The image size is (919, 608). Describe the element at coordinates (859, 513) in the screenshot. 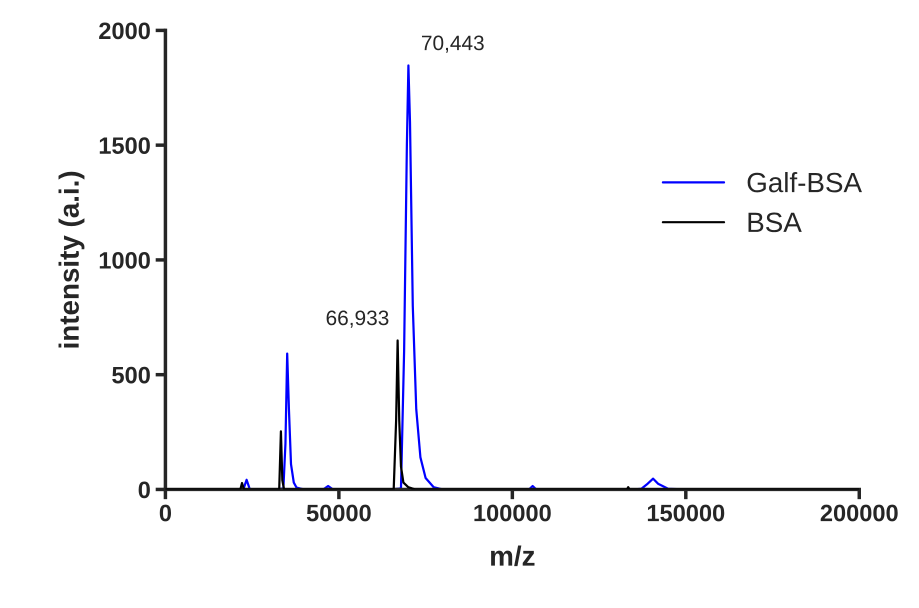

I see `x-tick-label: 200000` at that location.